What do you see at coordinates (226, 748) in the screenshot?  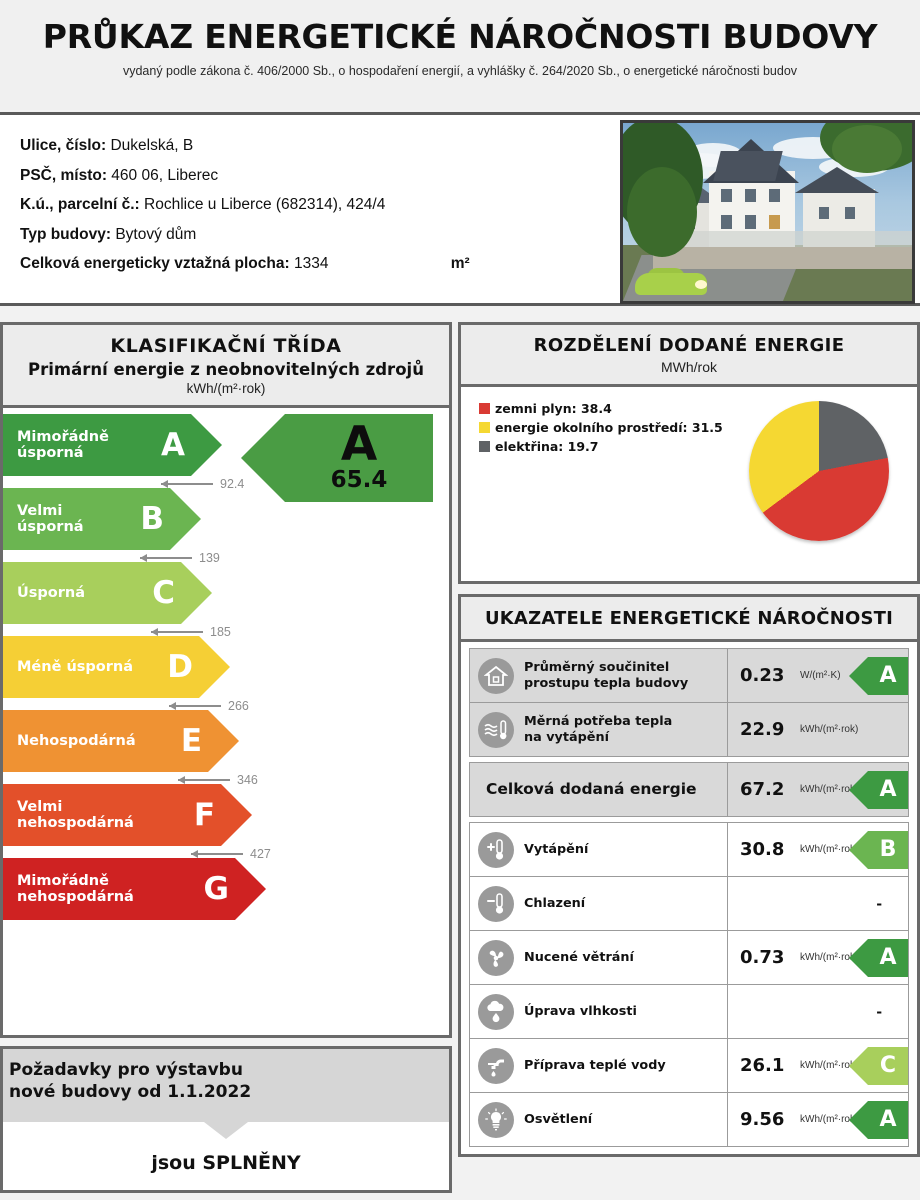 I see `energy-band-e: Nehospodárná E 346` at bounding box center [226, 748].